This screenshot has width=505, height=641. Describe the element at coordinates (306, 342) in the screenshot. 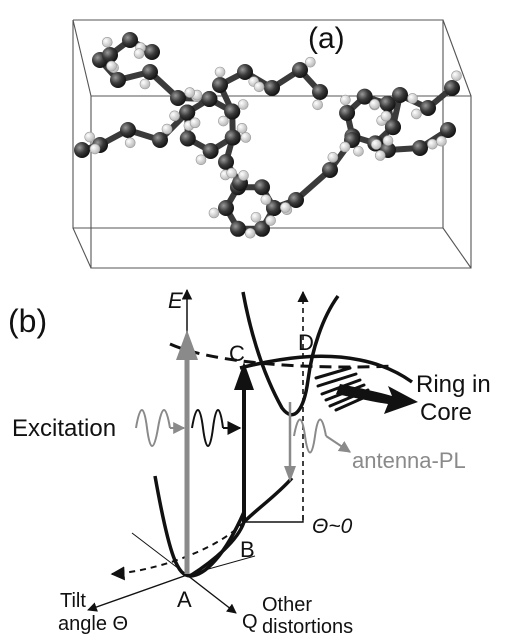

I see `point-d-label: D` at that location.